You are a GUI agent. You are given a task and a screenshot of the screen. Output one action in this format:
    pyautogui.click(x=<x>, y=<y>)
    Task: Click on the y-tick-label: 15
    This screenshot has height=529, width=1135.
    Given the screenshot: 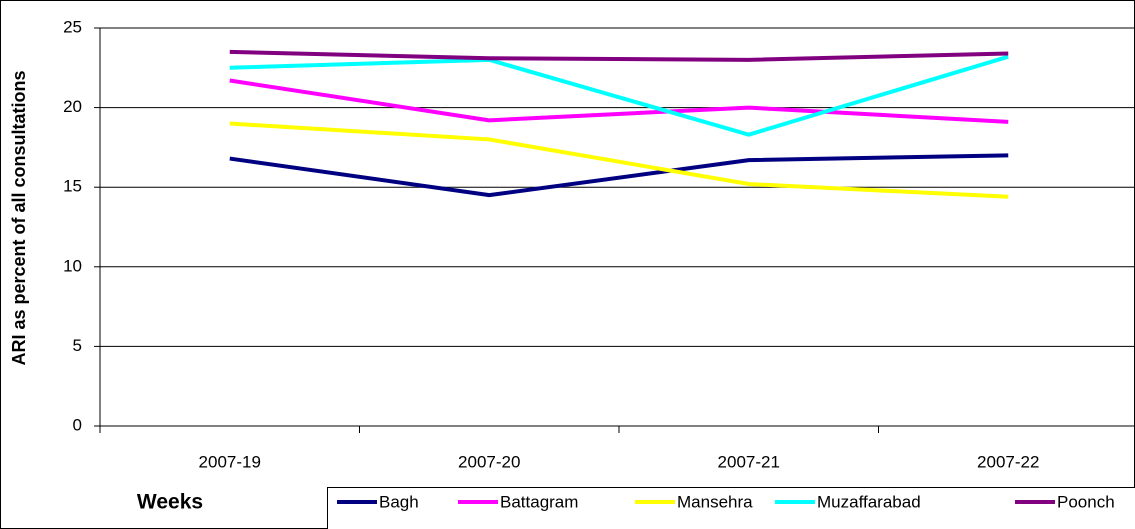 What is the action you would take?
    pyautogui.click(x=72, y=186)
    